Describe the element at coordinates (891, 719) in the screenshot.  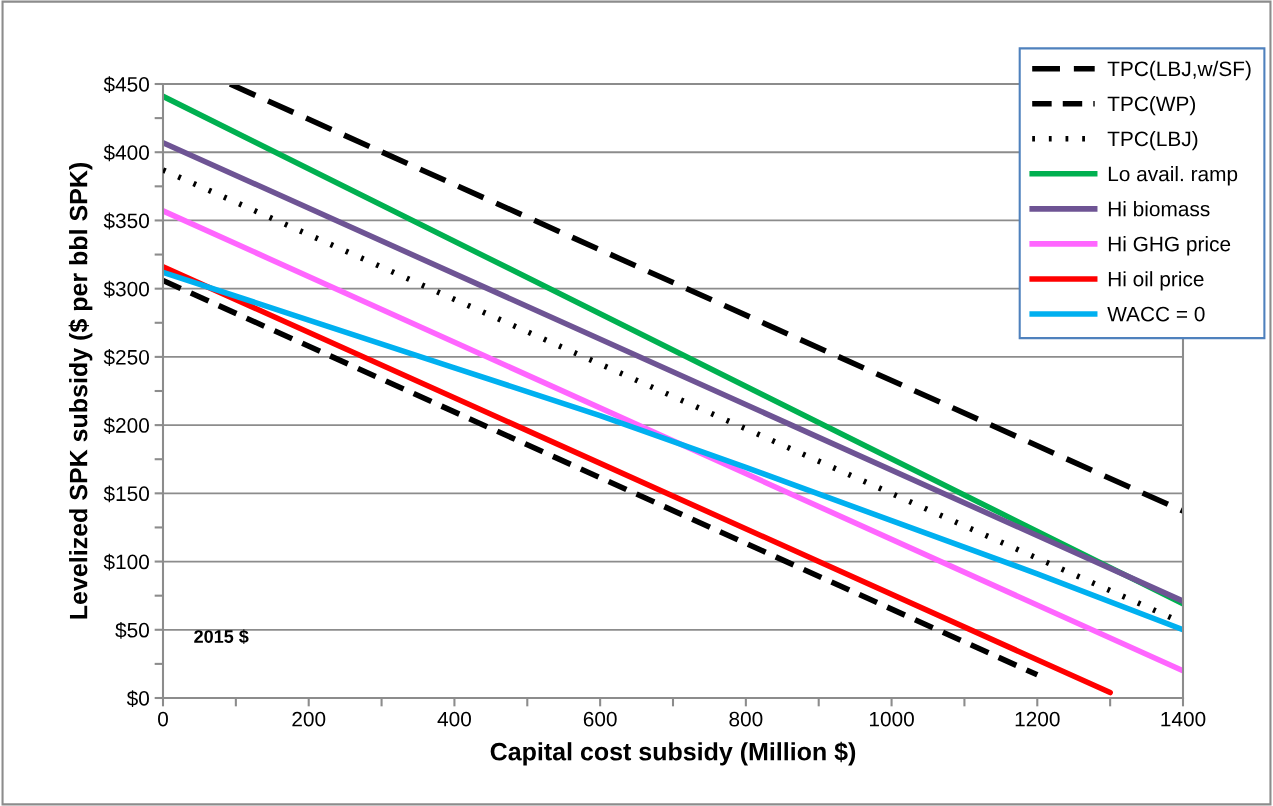
I see `x-tick-label: 1000` at that location.